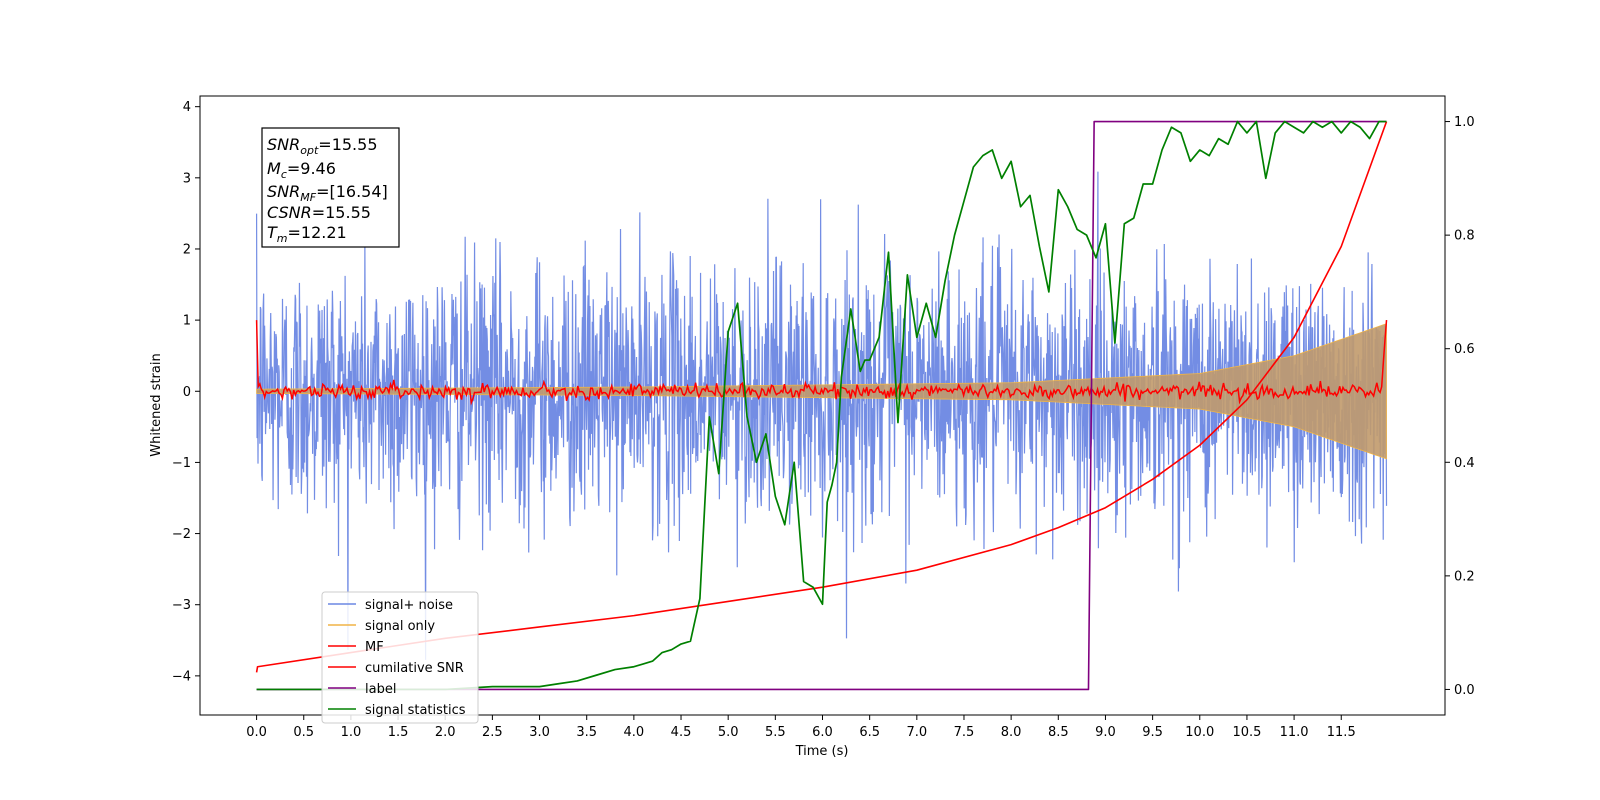 The image size is (1600, 800). I want to click on y-axis-left: −4 −3 −2 −1 0 1 2 3 4, so click(186, 392).